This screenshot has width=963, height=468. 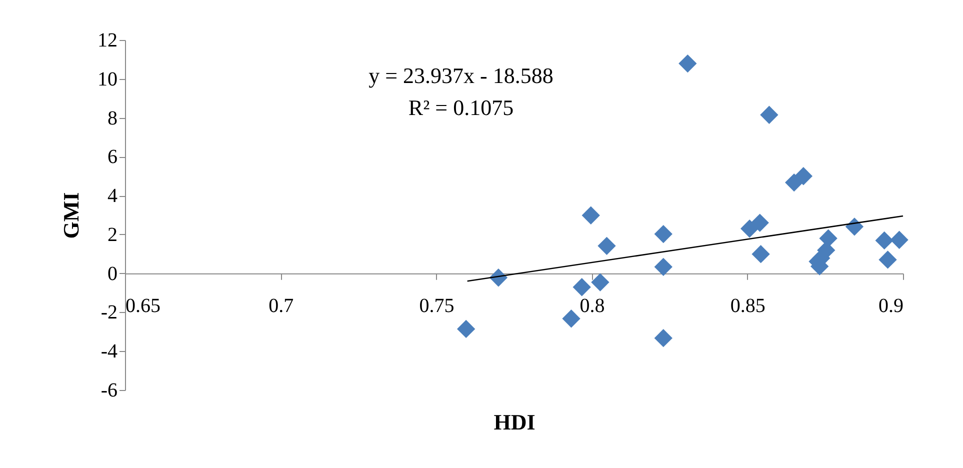 I want to click on y-tick-label: 8, so click(x=113, y=118).